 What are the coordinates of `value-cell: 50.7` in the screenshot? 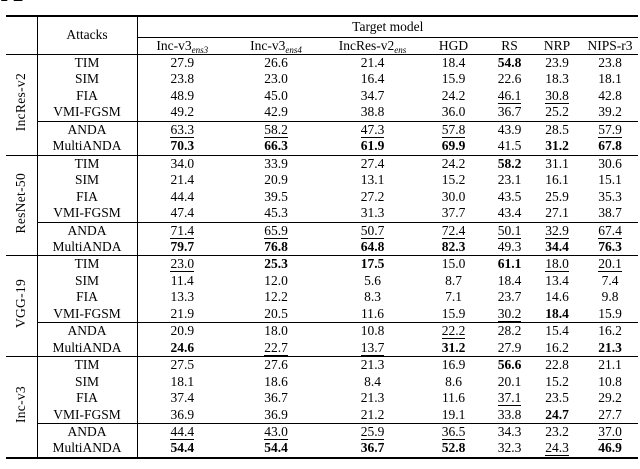 It's located at (372, 230).